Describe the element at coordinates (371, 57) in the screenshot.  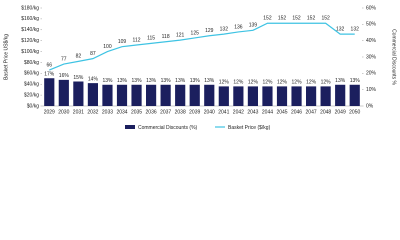
I see `y2-tick-label: 30%` at that location.